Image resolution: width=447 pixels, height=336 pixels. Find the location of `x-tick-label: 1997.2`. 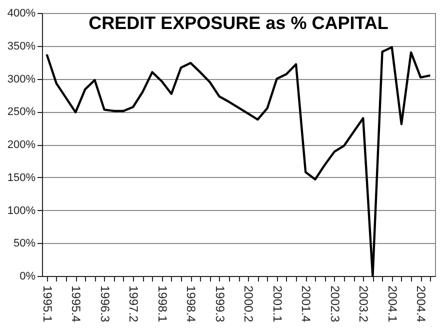

x-tick-label: 1997.2 is located at coordinates (133, 304).